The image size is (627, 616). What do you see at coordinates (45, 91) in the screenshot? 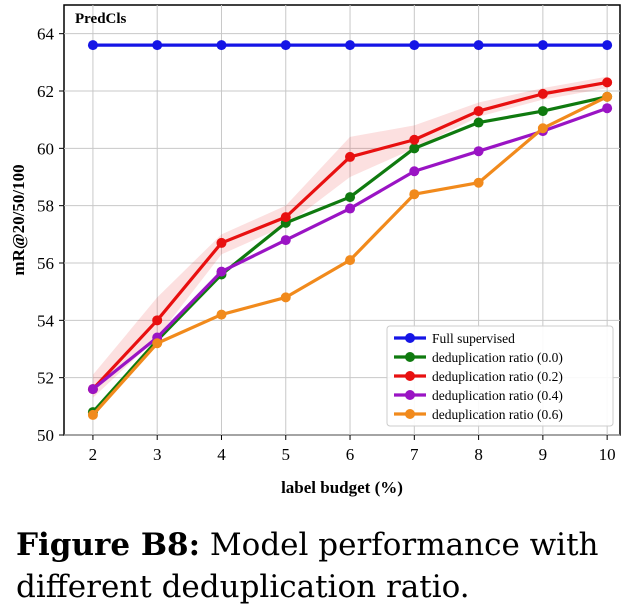
I see `y-tick-label: 62` at bounding box center [45, 91].